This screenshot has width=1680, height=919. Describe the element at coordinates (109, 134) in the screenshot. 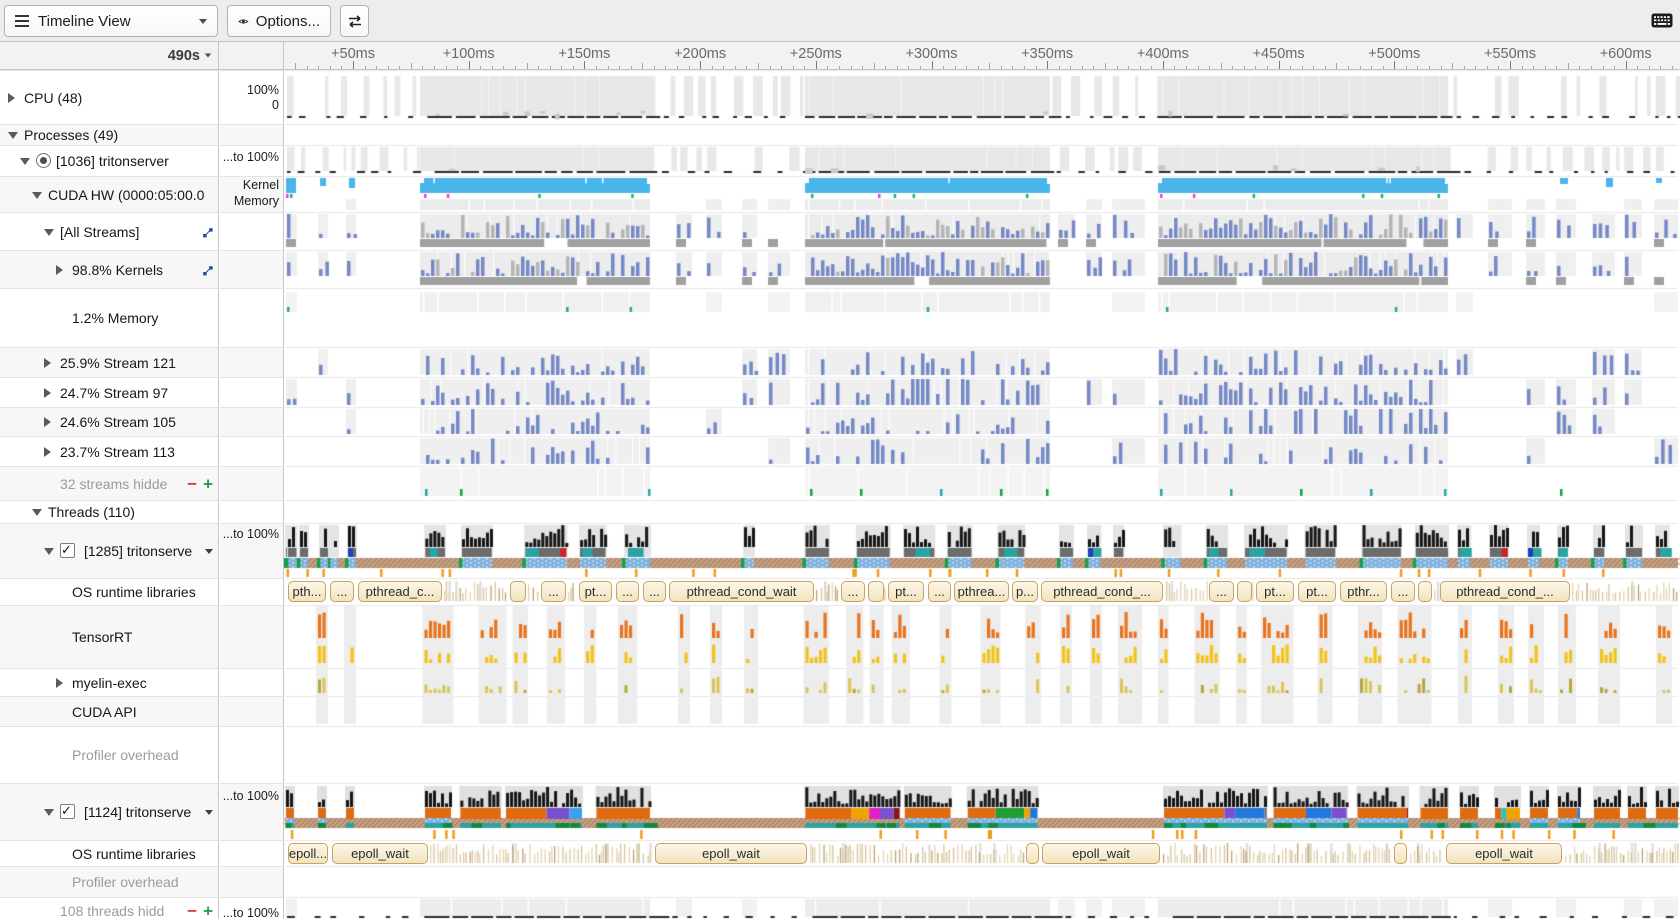

I see `tree-row-processes: Processes (49)` at that location.